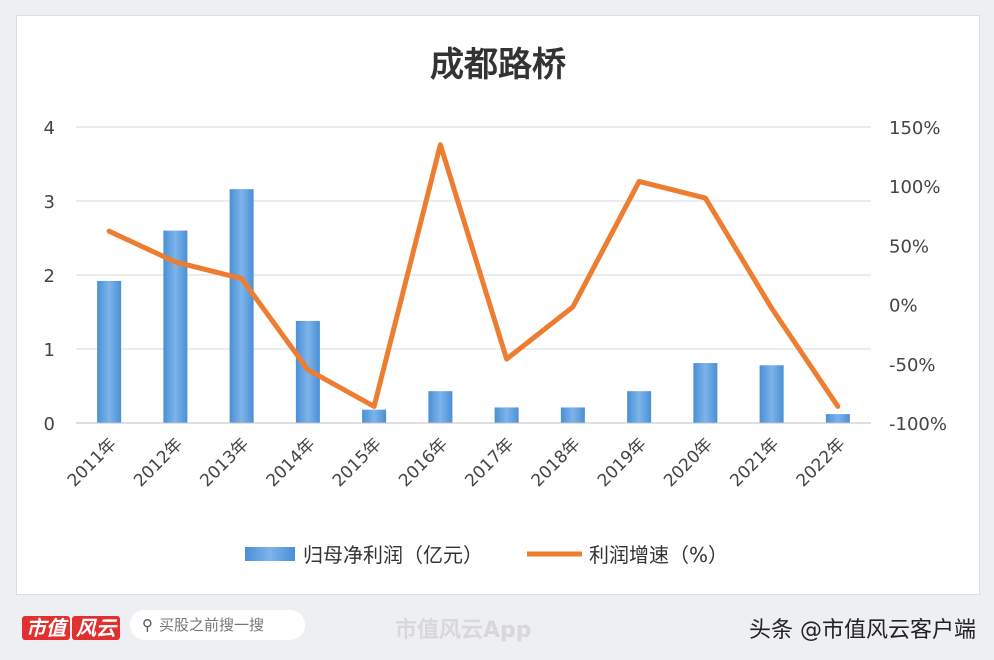 Image resolution: width=994 pixels, height=660 pixels. I want to click on search-box: ⚲ 买股之前搜一搜, so click(217, 625).